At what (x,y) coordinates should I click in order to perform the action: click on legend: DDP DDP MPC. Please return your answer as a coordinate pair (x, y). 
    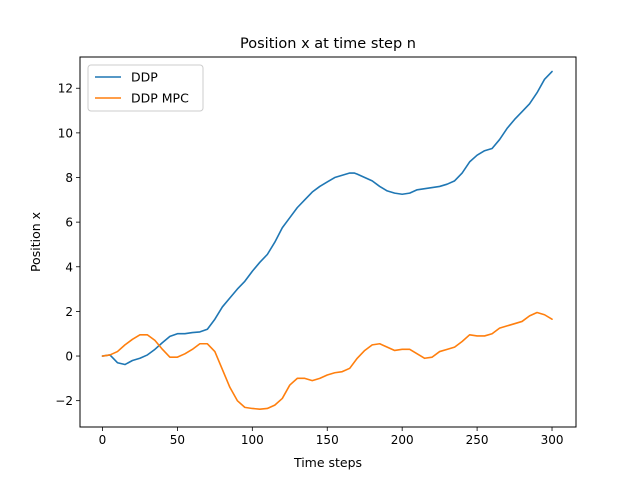
    Looking at the image, I should click on (145, 88).